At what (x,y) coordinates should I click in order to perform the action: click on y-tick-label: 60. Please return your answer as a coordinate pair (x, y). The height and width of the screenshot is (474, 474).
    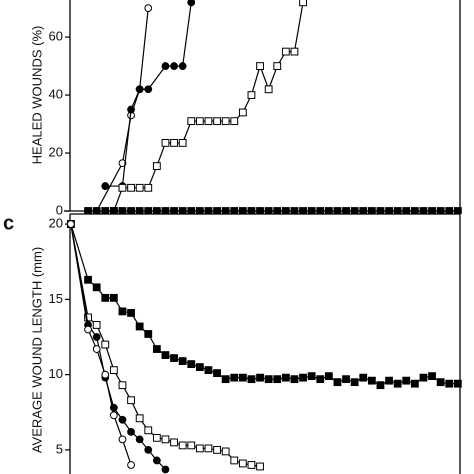
    Looking at the image, I should click on (56, 36).